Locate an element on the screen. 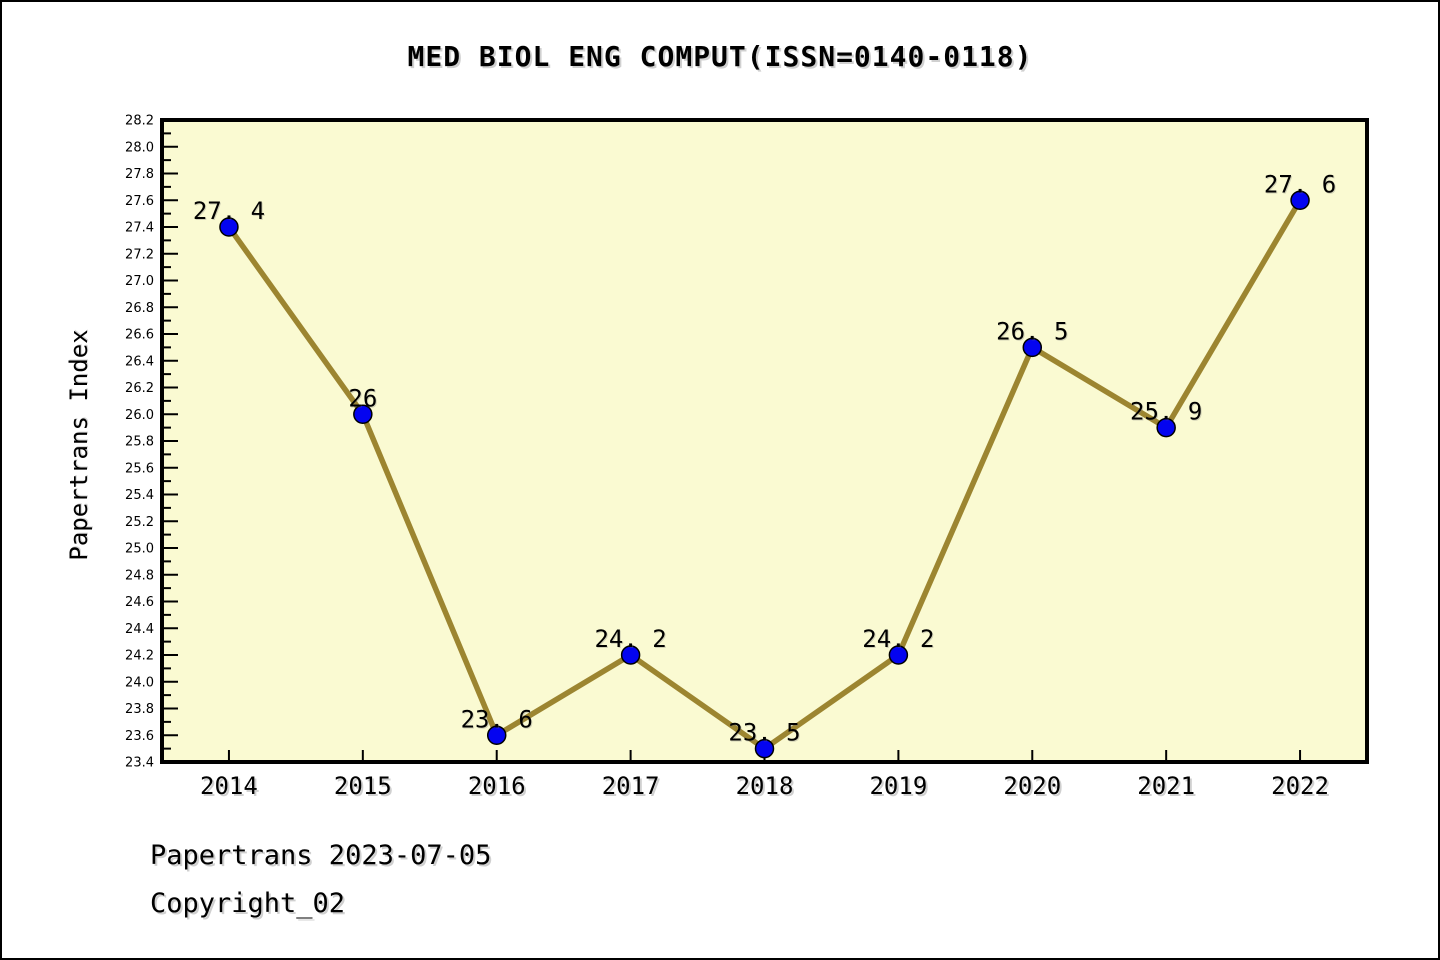 Image resolution: width=1440 pixels, height=960 pixels. x-tick-label: 2020 is located at coordinates (1032, 786).